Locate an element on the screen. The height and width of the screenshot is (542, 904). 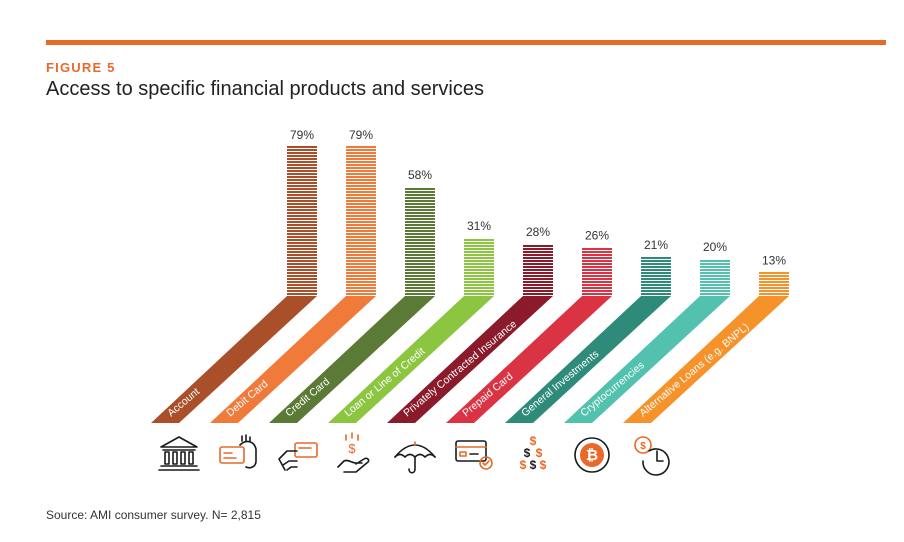
card-check-icon is located at coordinates (474, 455).